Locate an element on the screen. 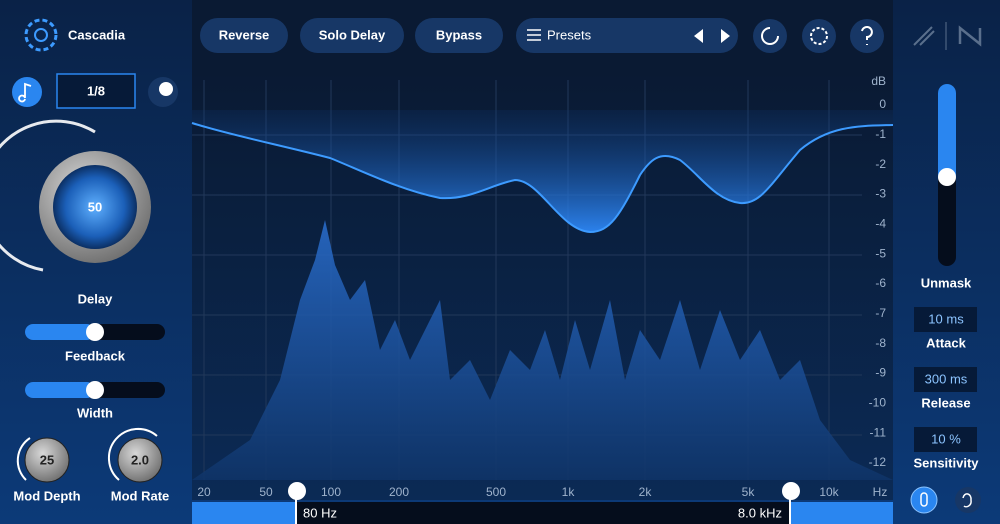 Image resolution: width=1000 pixels, height=524 pixels. high-cut-zone is located at coordinates (841, 513).